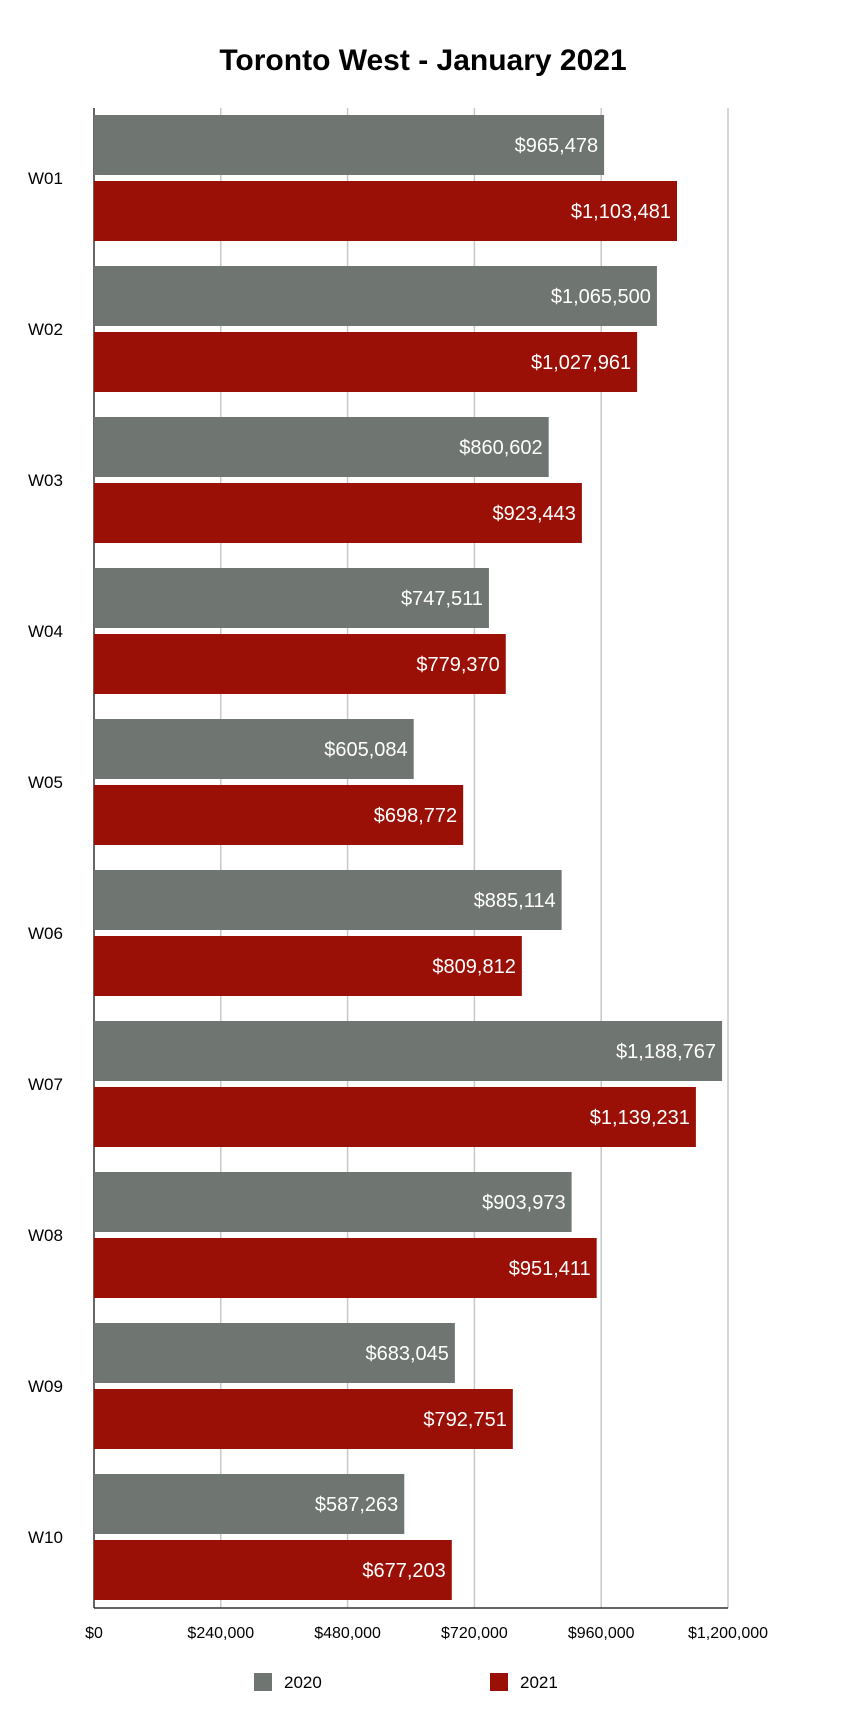  What do you see at coordinates (499, 1682) in the screenshot?
I see `legend-swatch-2021` at bounding box center [499, 1682].